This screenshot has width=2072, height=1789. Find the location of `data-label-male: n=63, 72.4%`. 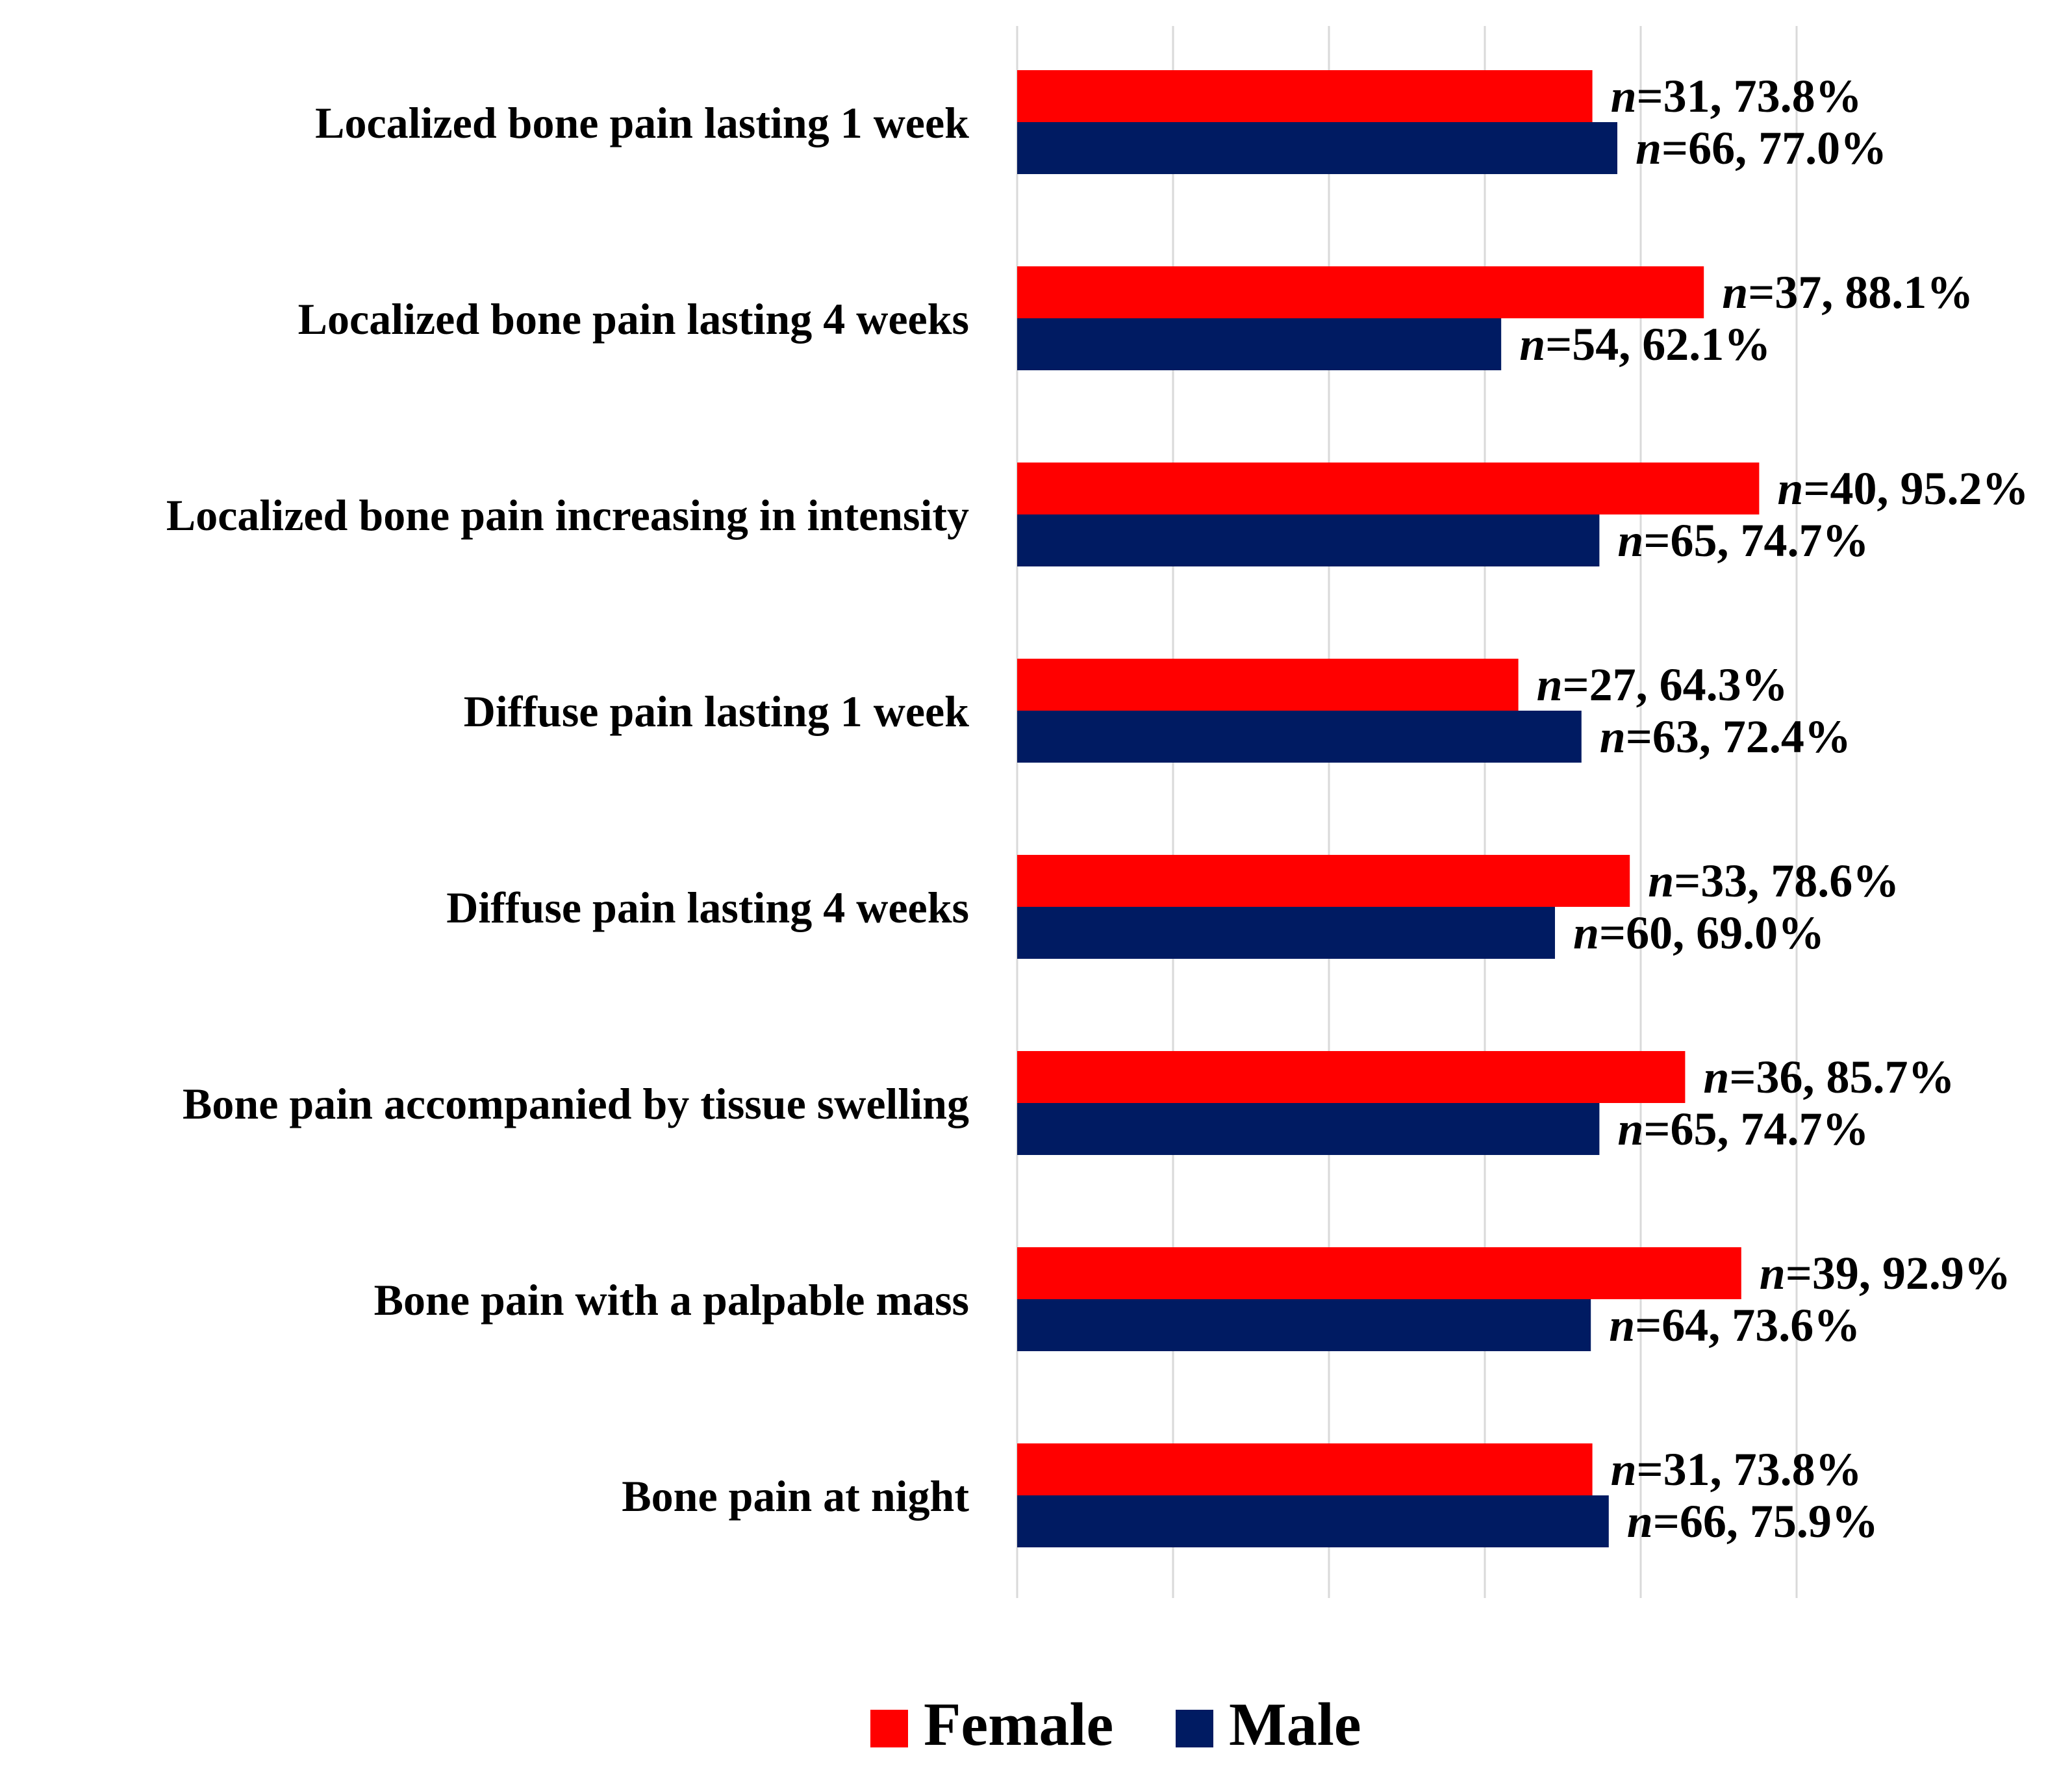

data-label-male: n=63, 72.4% is located at coordinates (1726, 737).